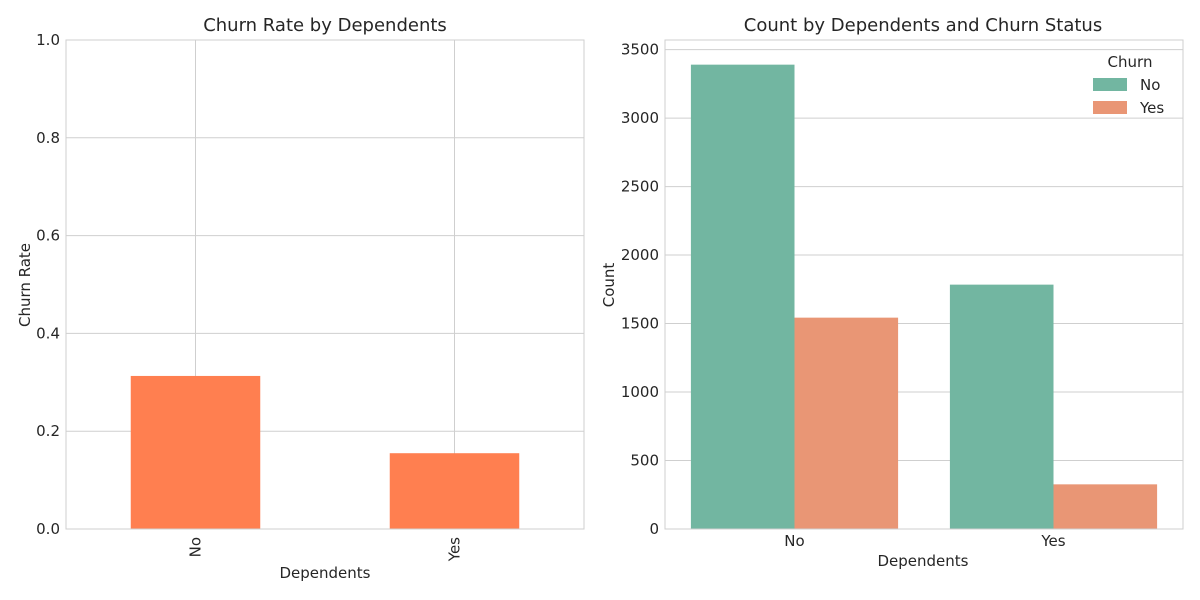 Image resolution: width=1200 pixels, height=600 pixels. What do you see at coordinates (1001, 406) in the screenshot?
I see `chart2-bar-yes-no` at bounding box center [1001, 406].